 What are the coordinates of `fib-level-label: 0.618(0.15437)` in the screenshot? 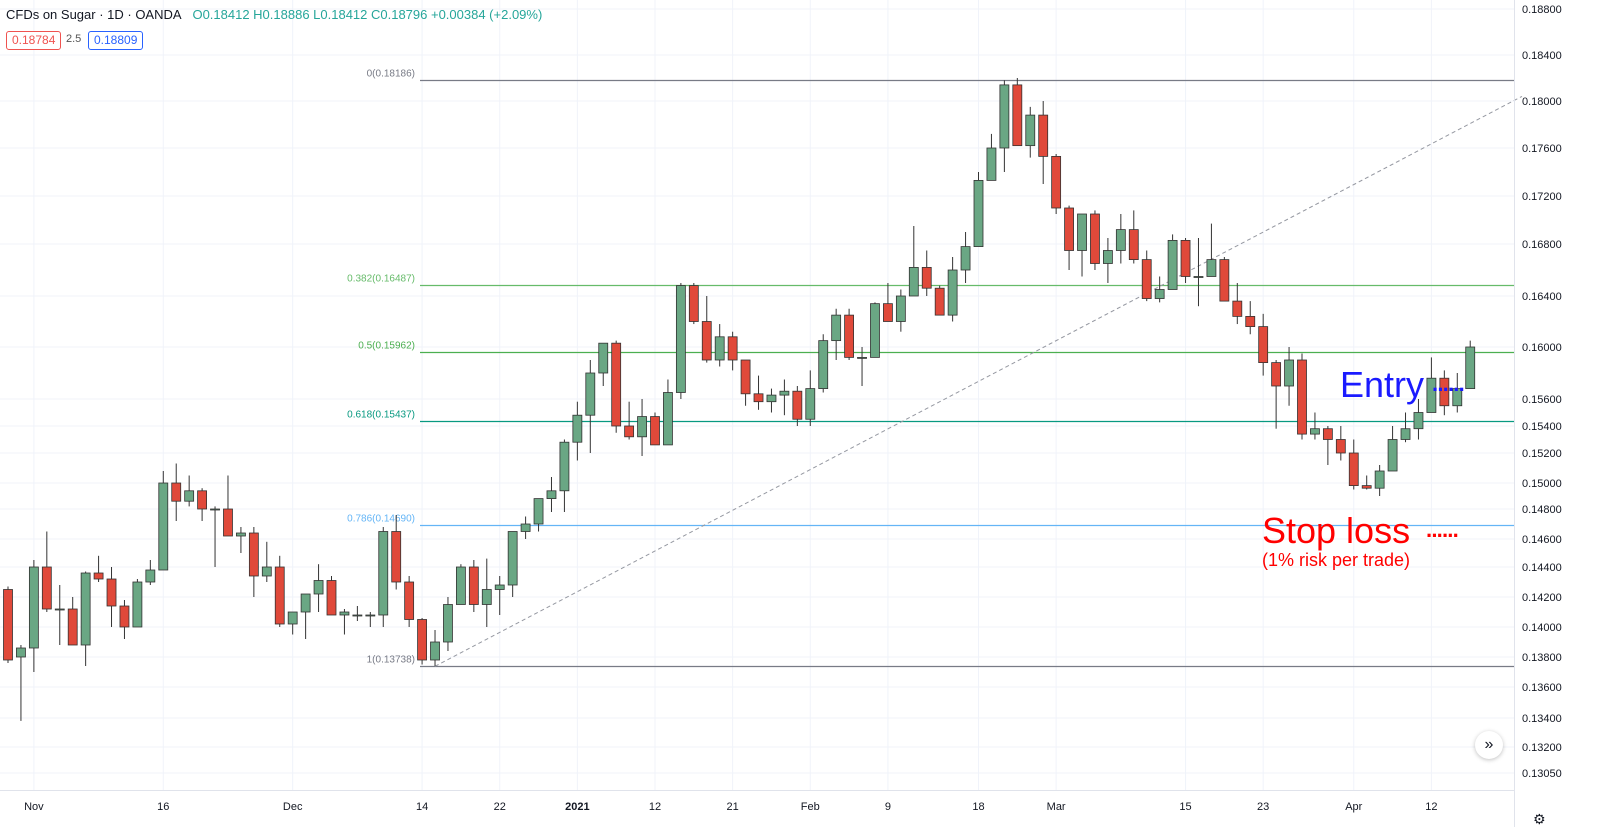 It's located at (381, 415).